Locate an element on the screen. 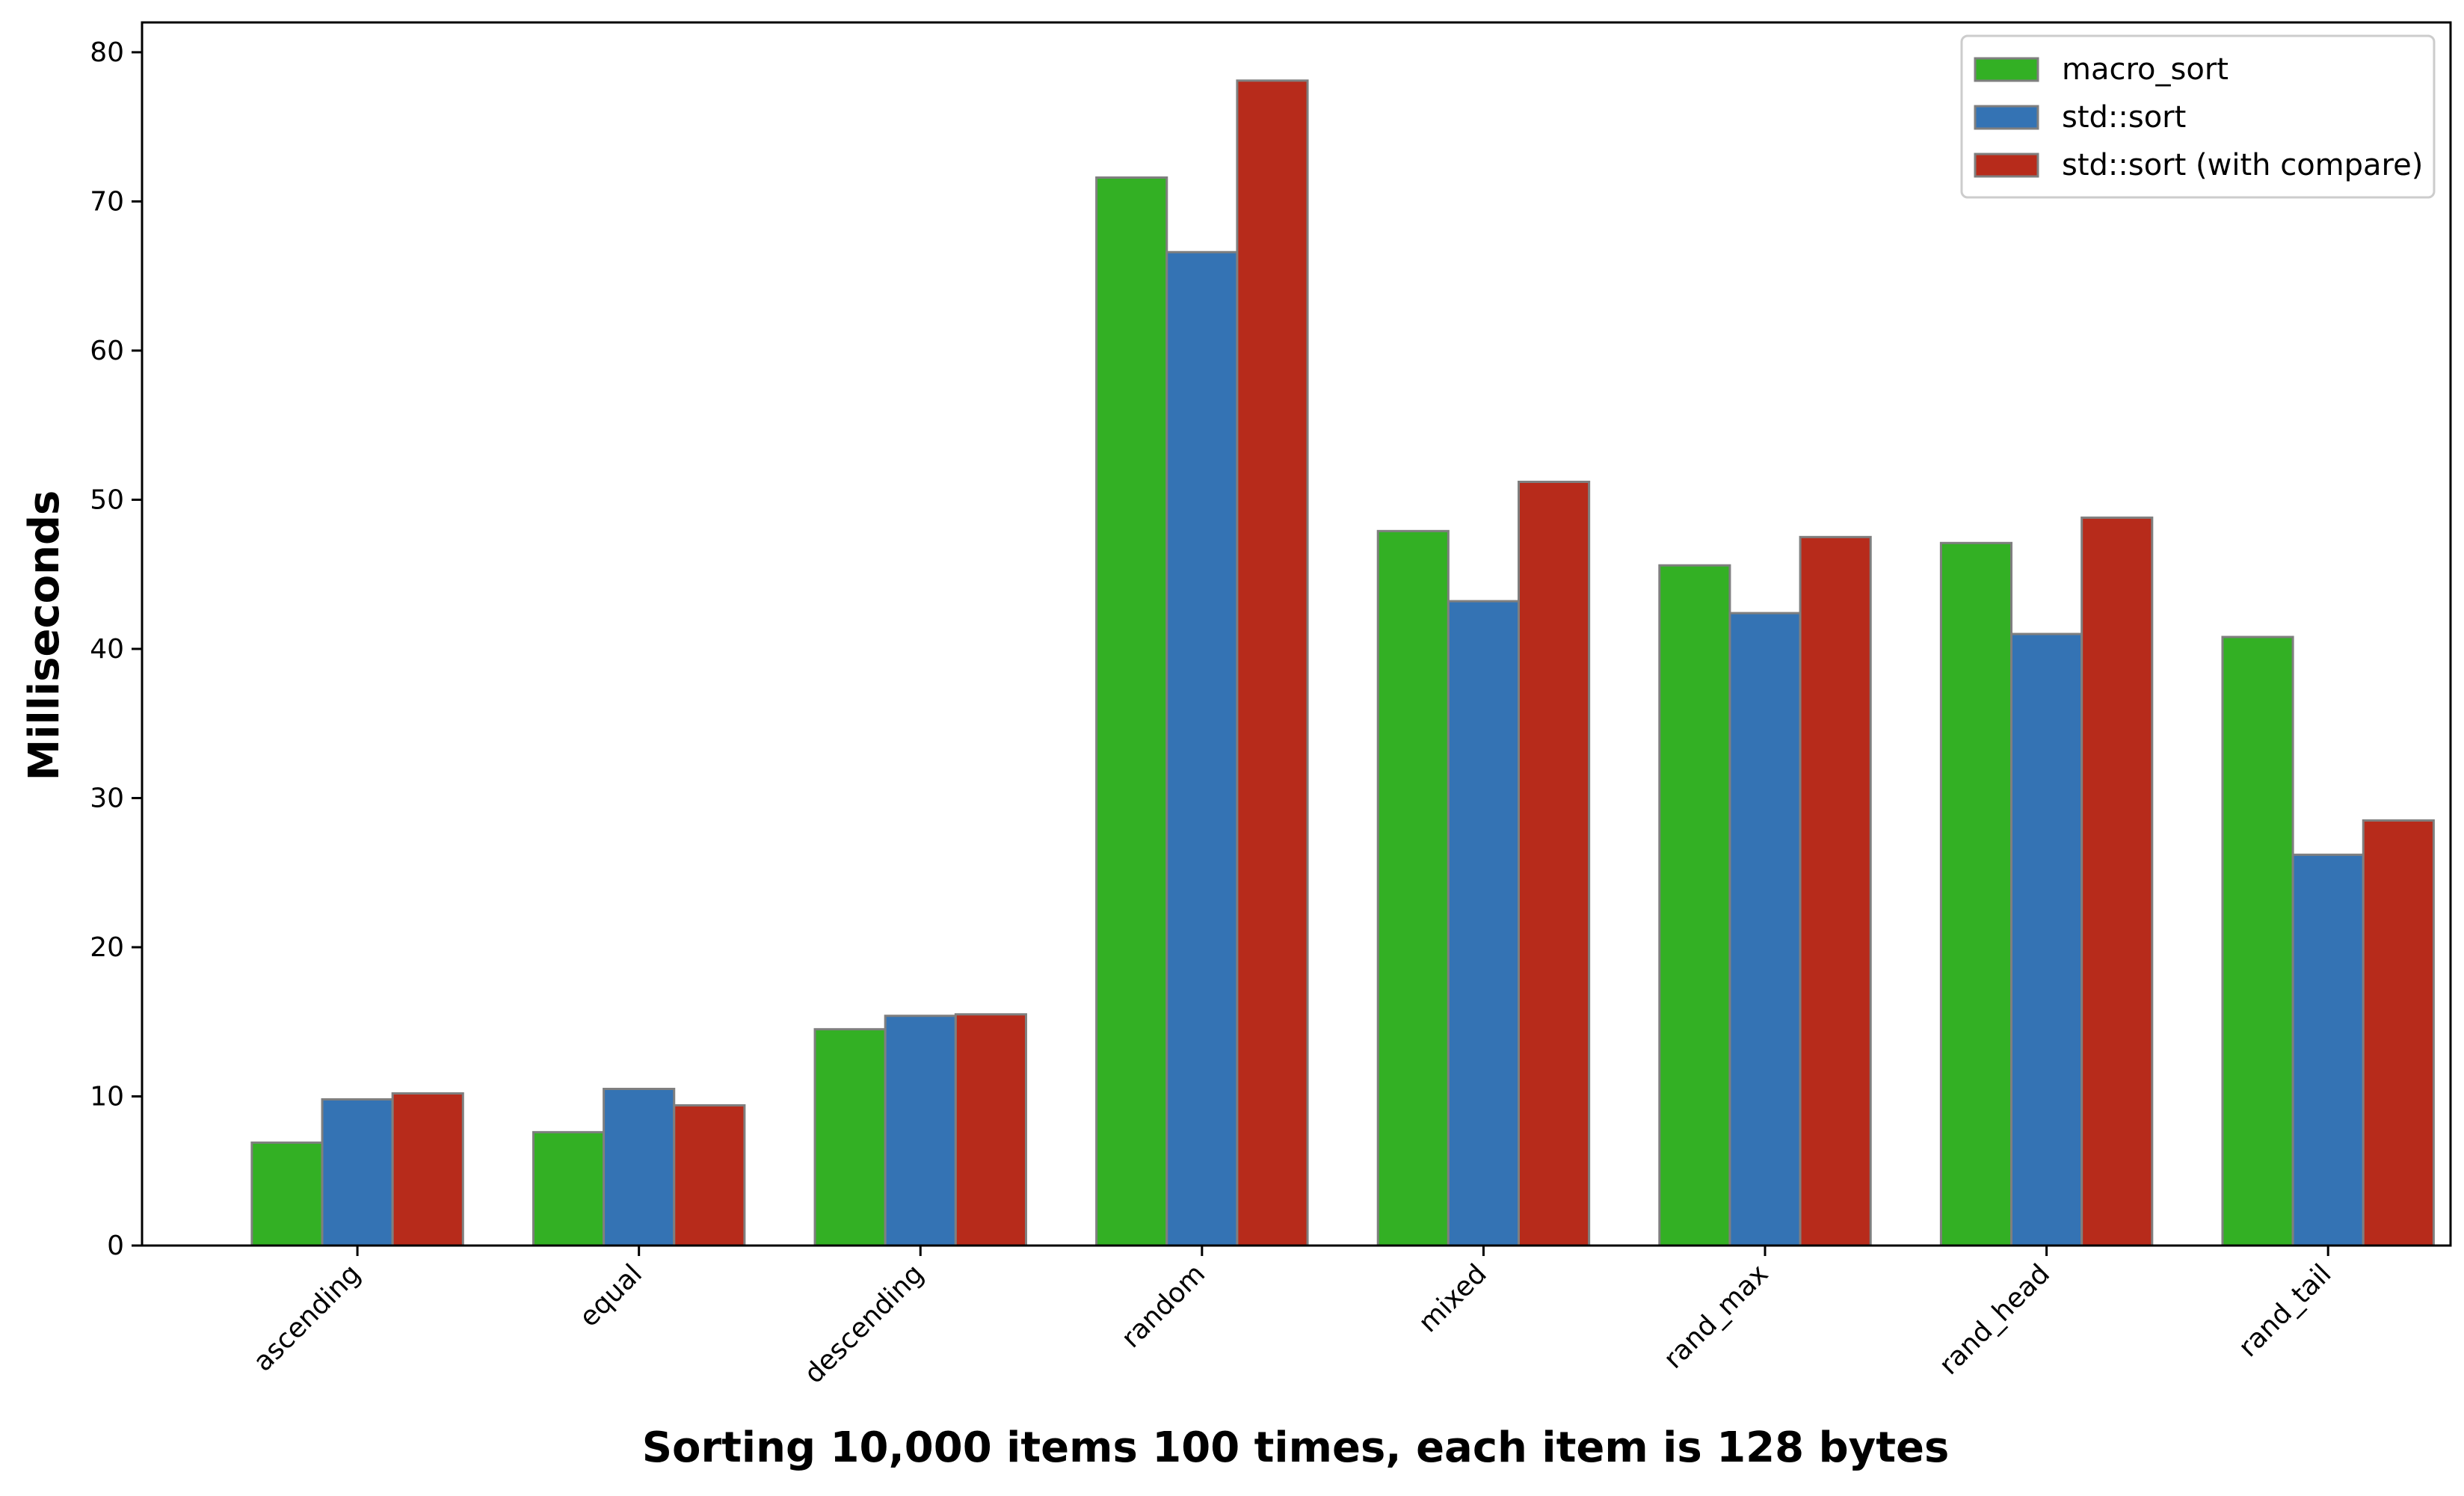 Image resolution: width=2464 pixels, height=1496 pixels. y-axis: 0 10 20 30 40 50 60 70 80 is located at coordinates (116, 649).